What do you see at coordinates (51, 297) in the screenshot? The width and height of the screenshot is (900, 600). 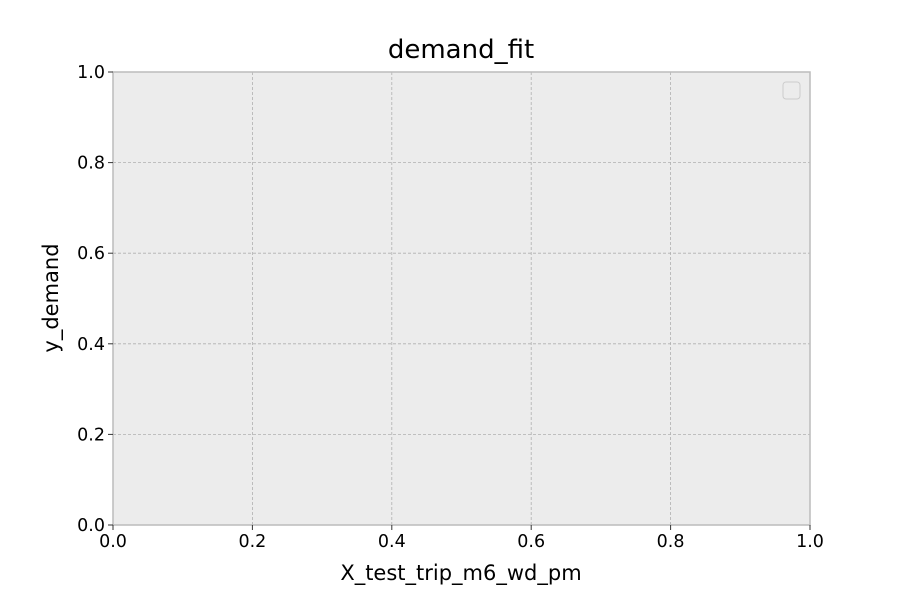 I see `y-axis-label: y_demand` at bounding box center [51, 297].